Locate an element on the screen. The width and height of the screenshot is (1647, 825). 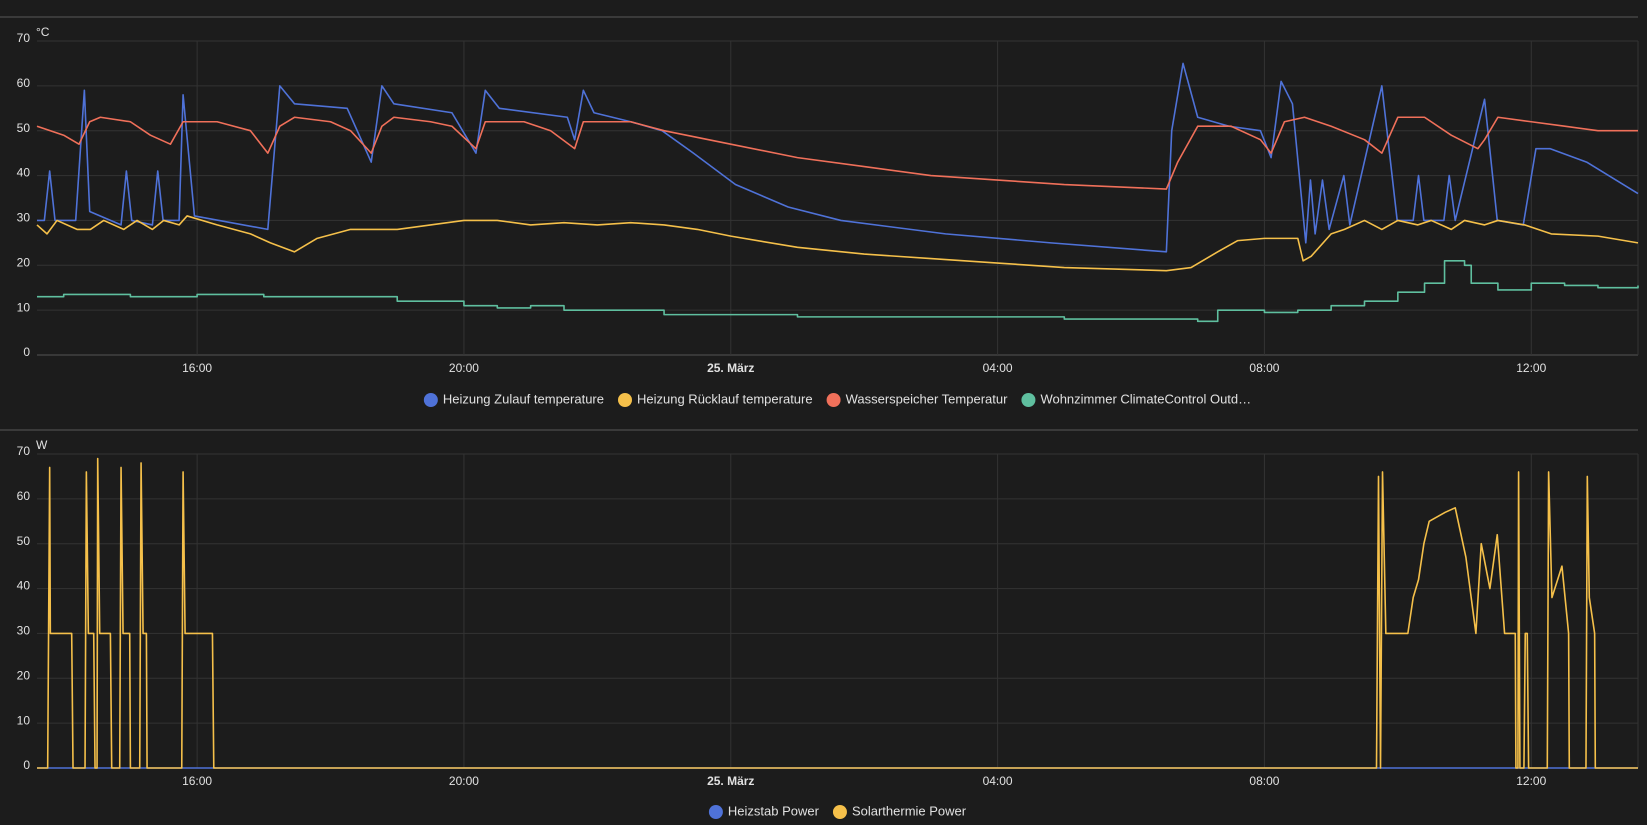
legend-label: Wasserspeicher Temperatur is located at coordinates (927, 398).